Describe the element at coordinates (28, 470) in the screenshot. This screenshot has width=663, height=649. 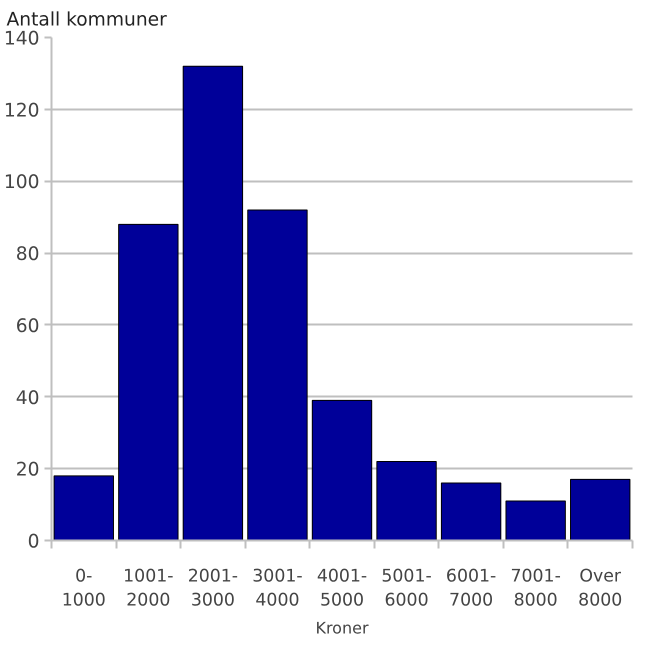
I see `y-tick-label: 20` at that location.